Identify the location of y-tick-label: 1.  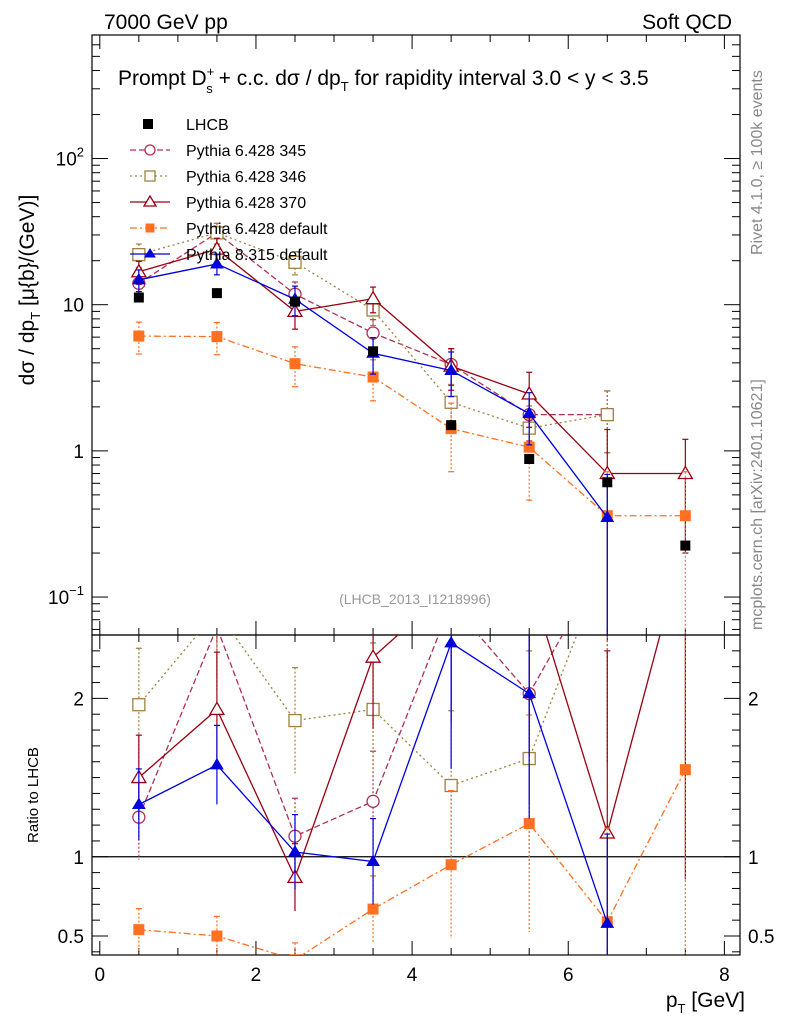
(78, 452).